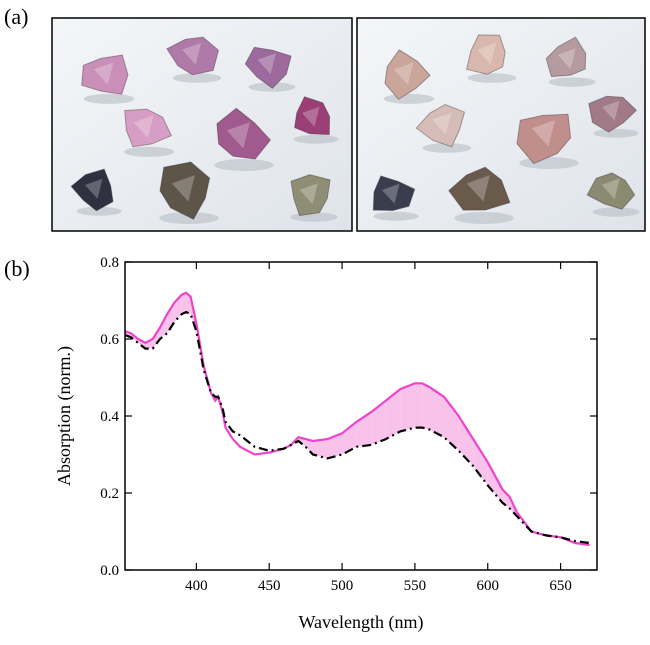  Describe the element at coordinates (16, 16) in the screenshot. I see `panel-label: (a)` at that location.